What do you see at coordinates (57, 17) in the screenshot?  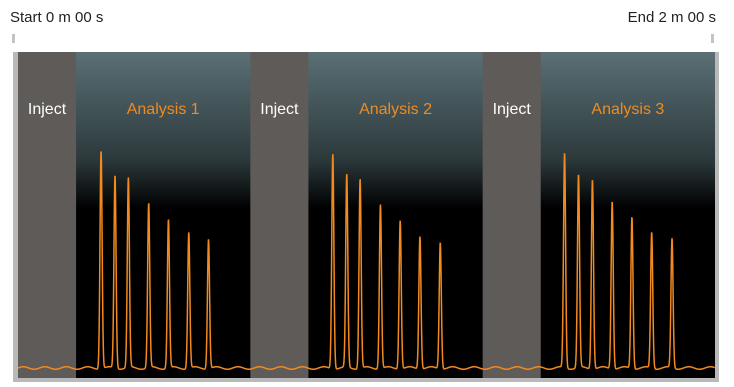 I see `start-time-label: Start 0 m 00 s` at bounding box center [57, 17].